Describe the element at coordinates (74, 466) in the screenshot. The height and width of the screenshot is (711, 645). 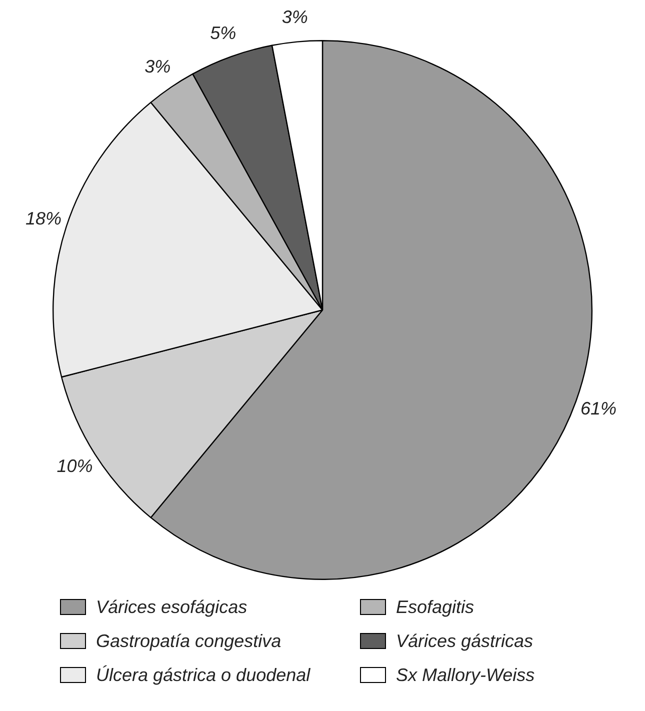
I see `data-label: 10%` at that location.